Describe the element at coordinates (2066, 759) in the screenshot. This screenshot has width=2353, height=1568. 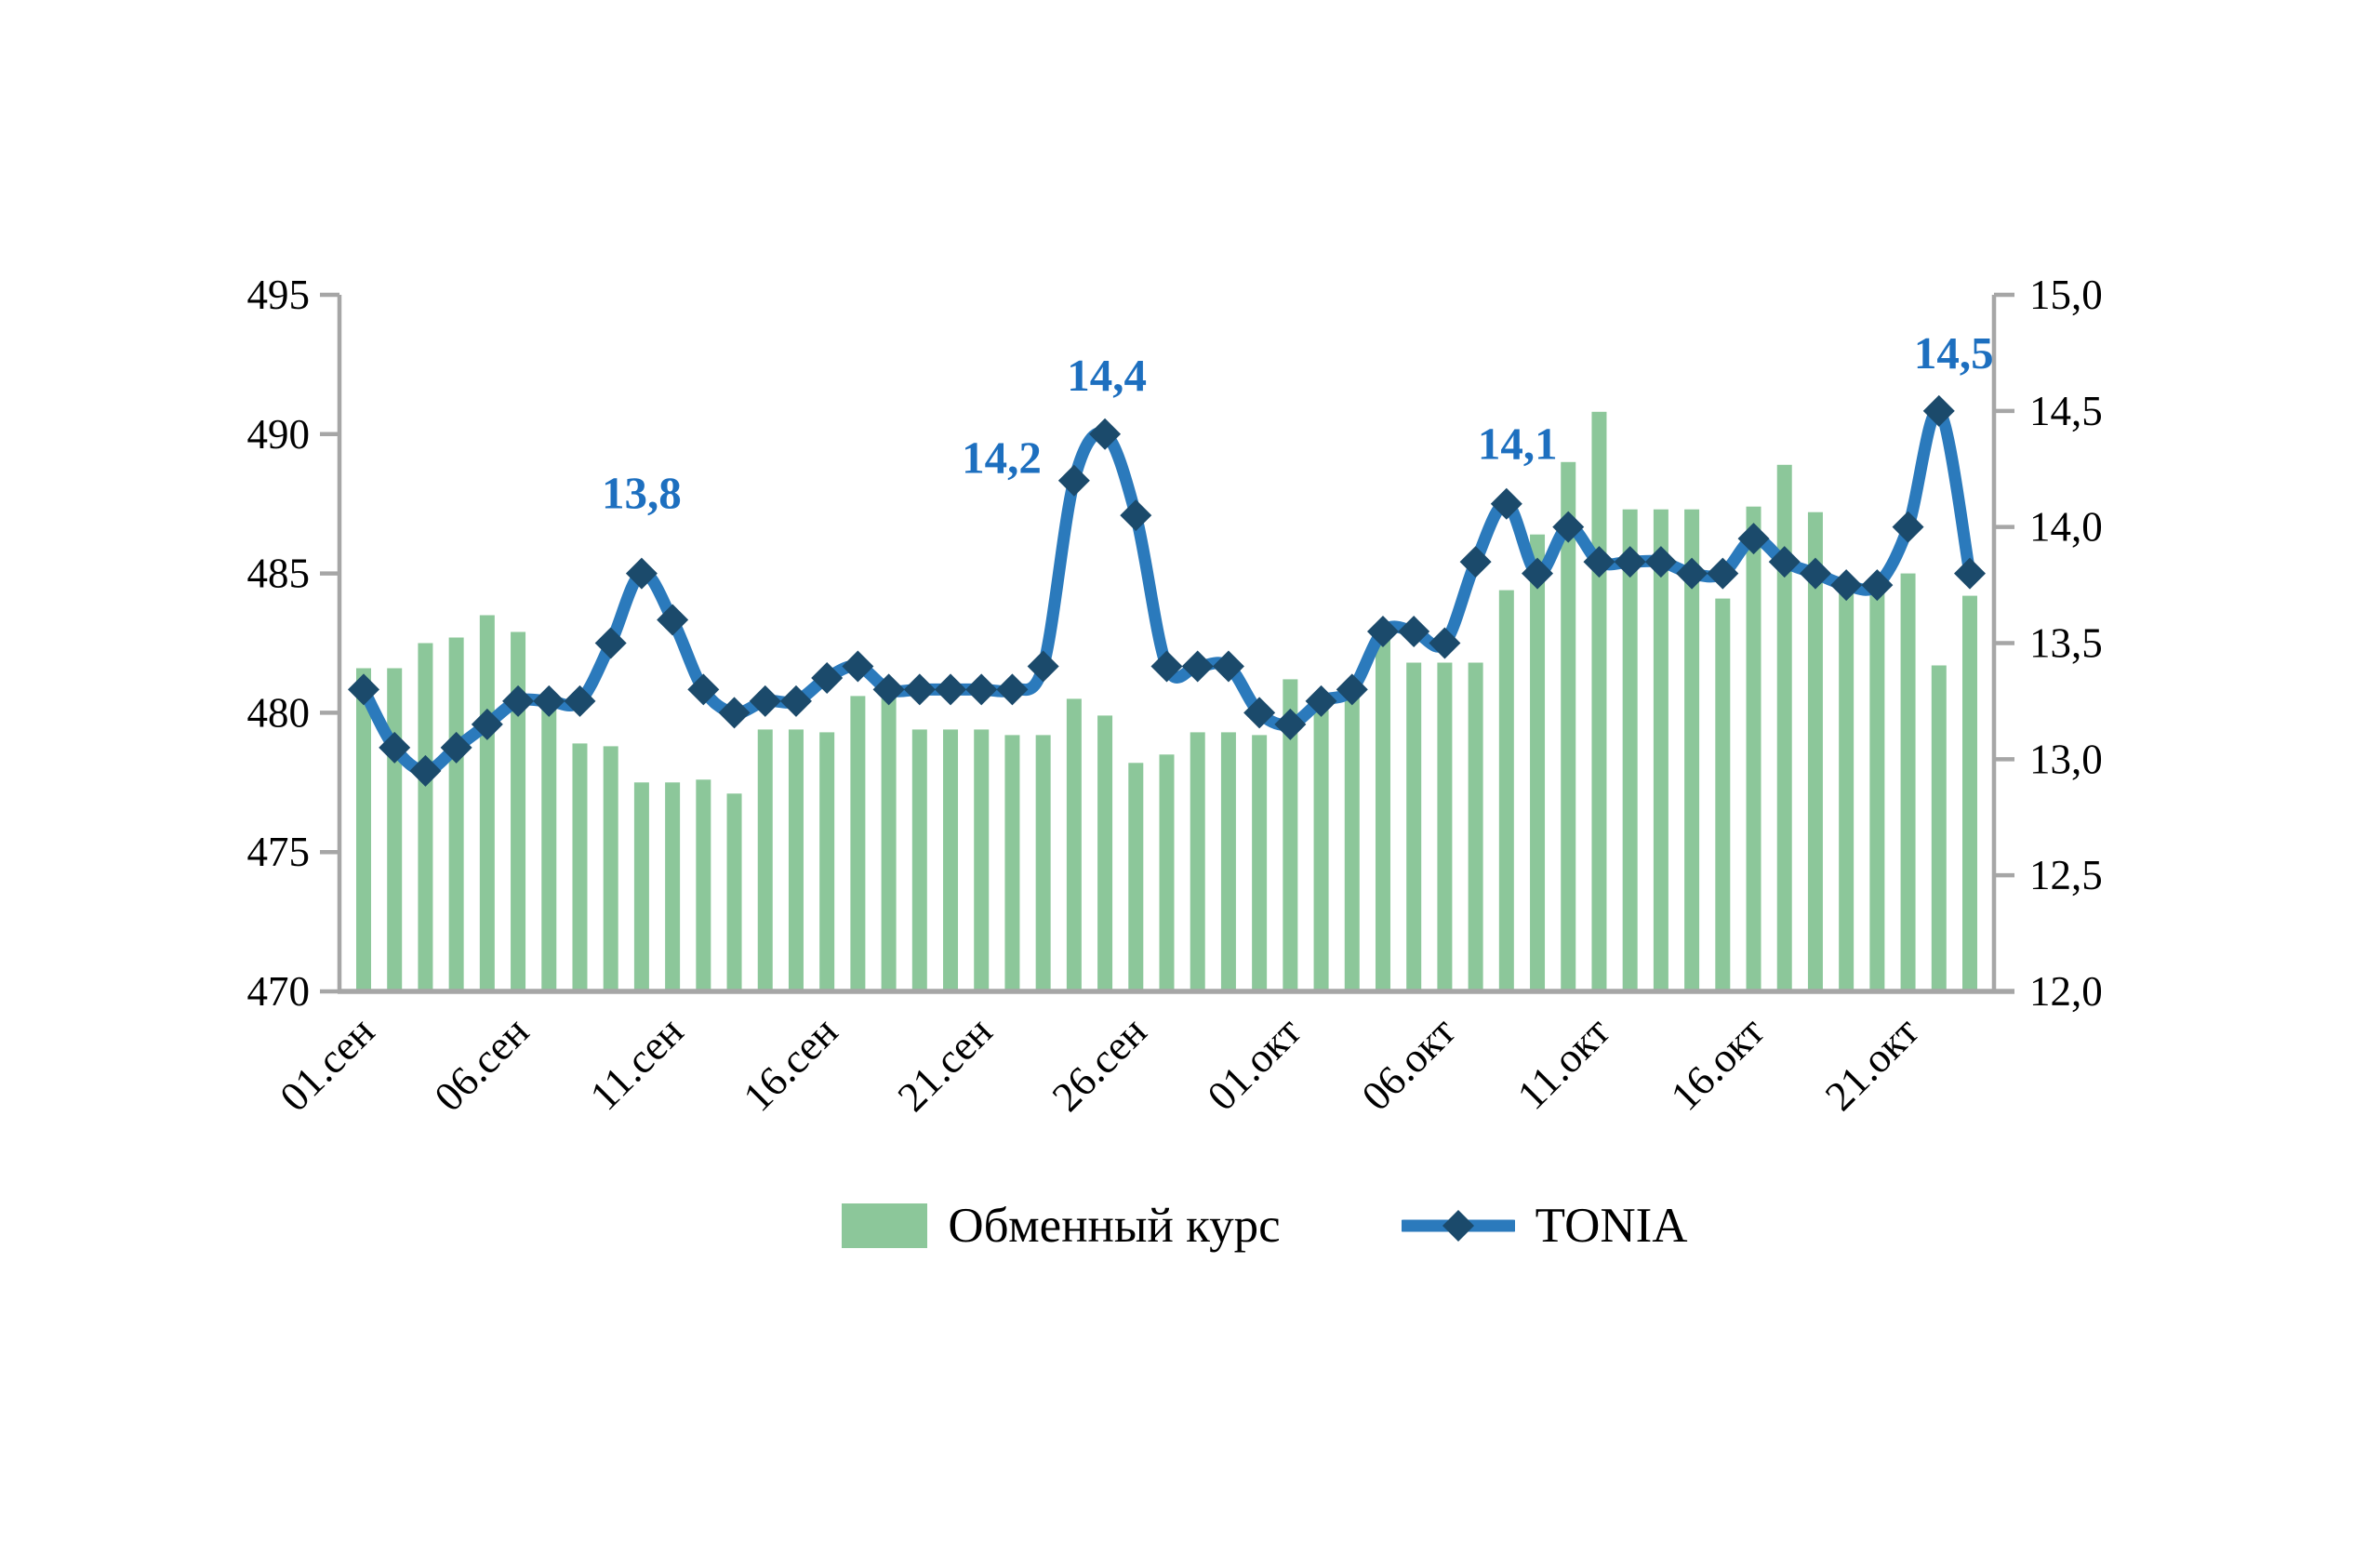
I see `right-axis-tick-label: 13,0` at that location.